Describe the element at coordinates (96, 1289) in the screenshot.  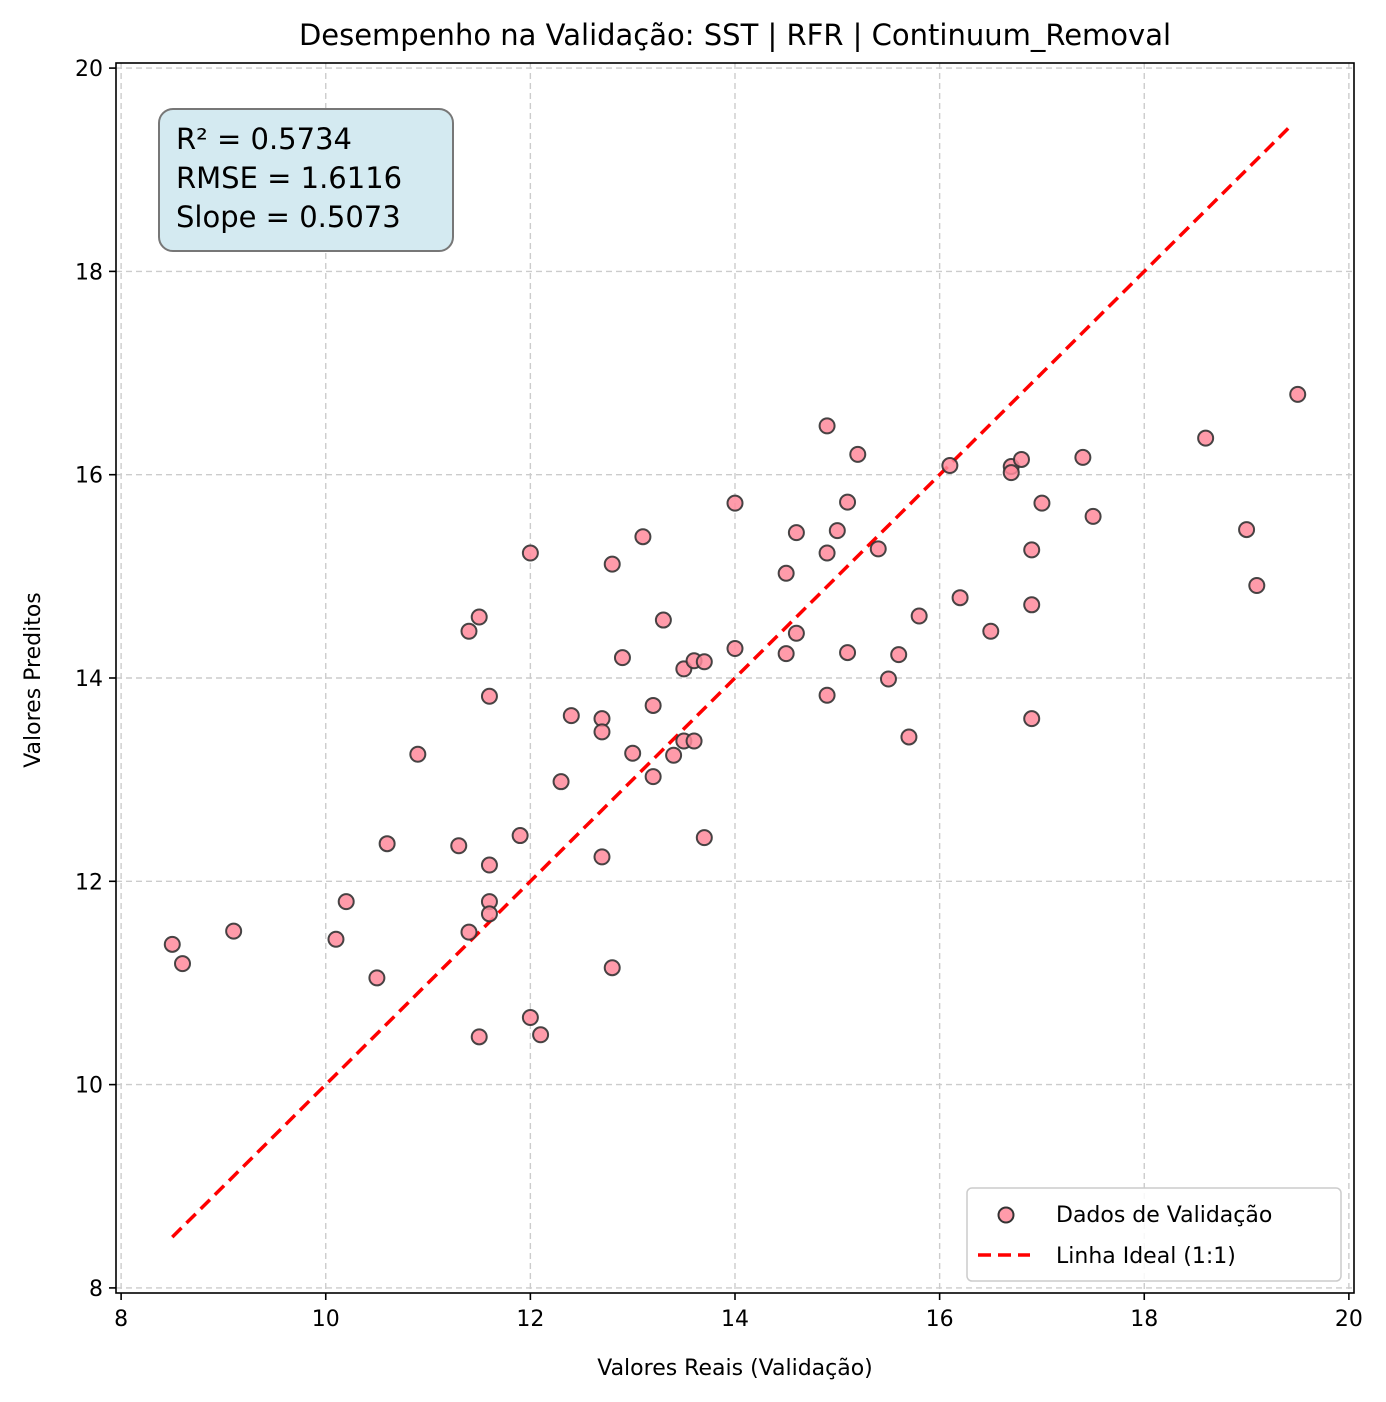
I see `y-tick-label: 8` at that location.